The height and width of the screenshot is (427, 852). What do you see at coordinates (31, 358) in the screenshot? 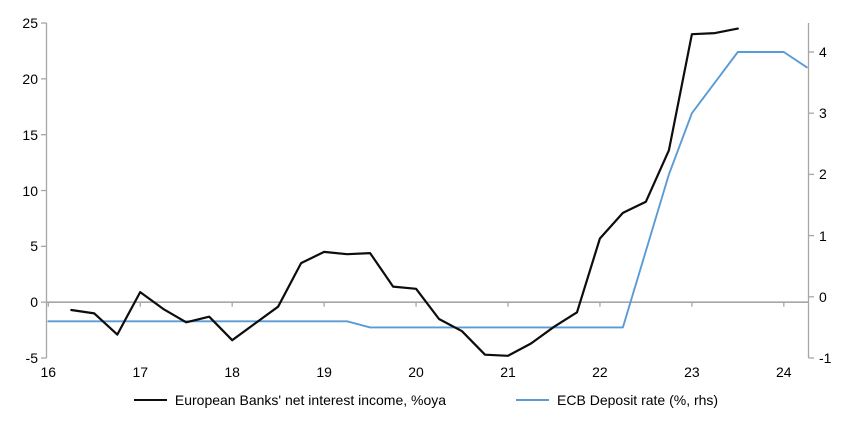
I see `left-axis-tick-label: -5` at bounding box center [31, 358].